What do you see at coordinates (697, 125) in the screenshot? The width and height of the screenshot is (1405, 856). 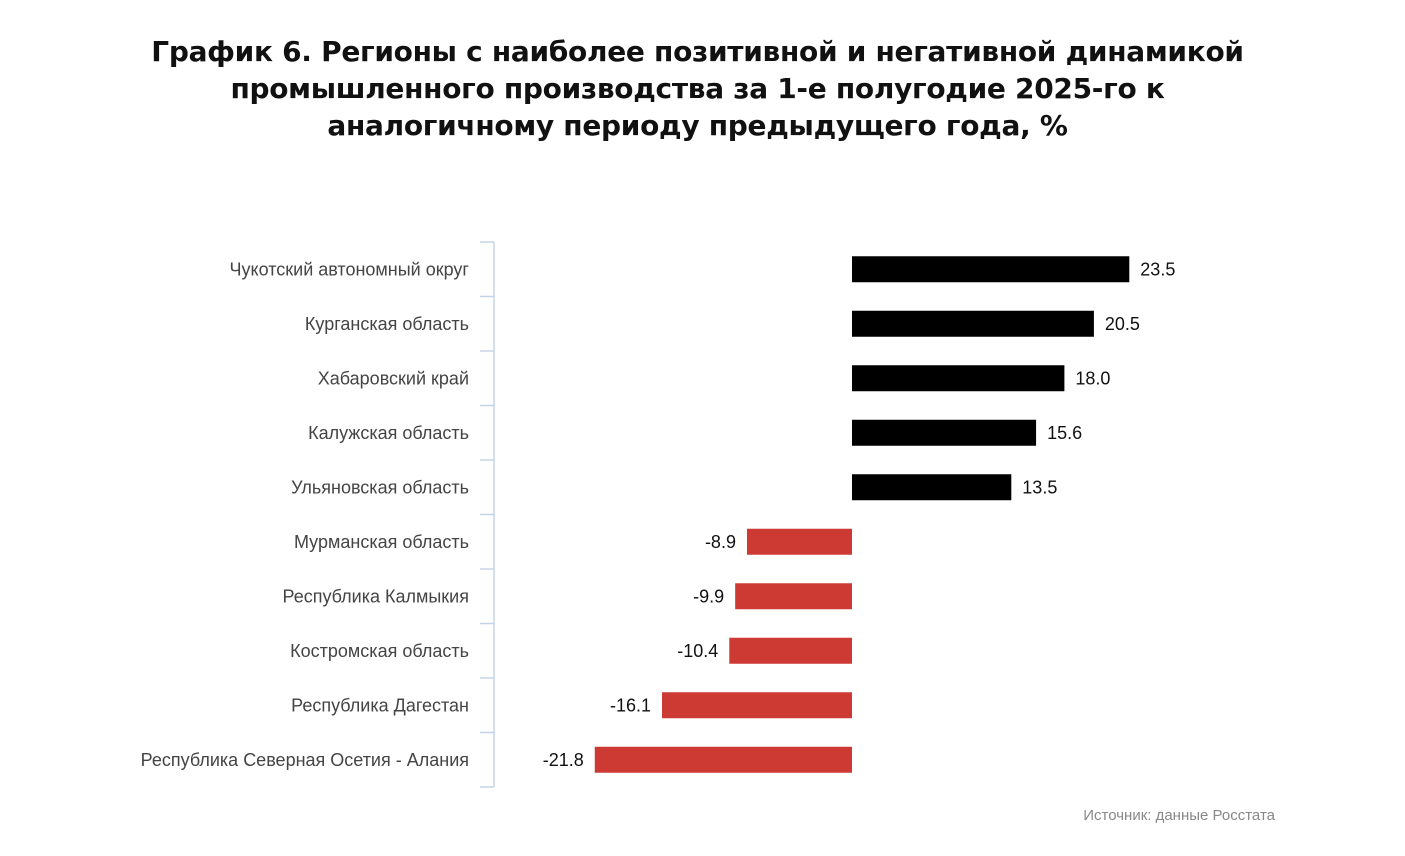 I see `chart-title-line: аналогичному периоду предыдущего года, %` at bounding box center [697, 125].